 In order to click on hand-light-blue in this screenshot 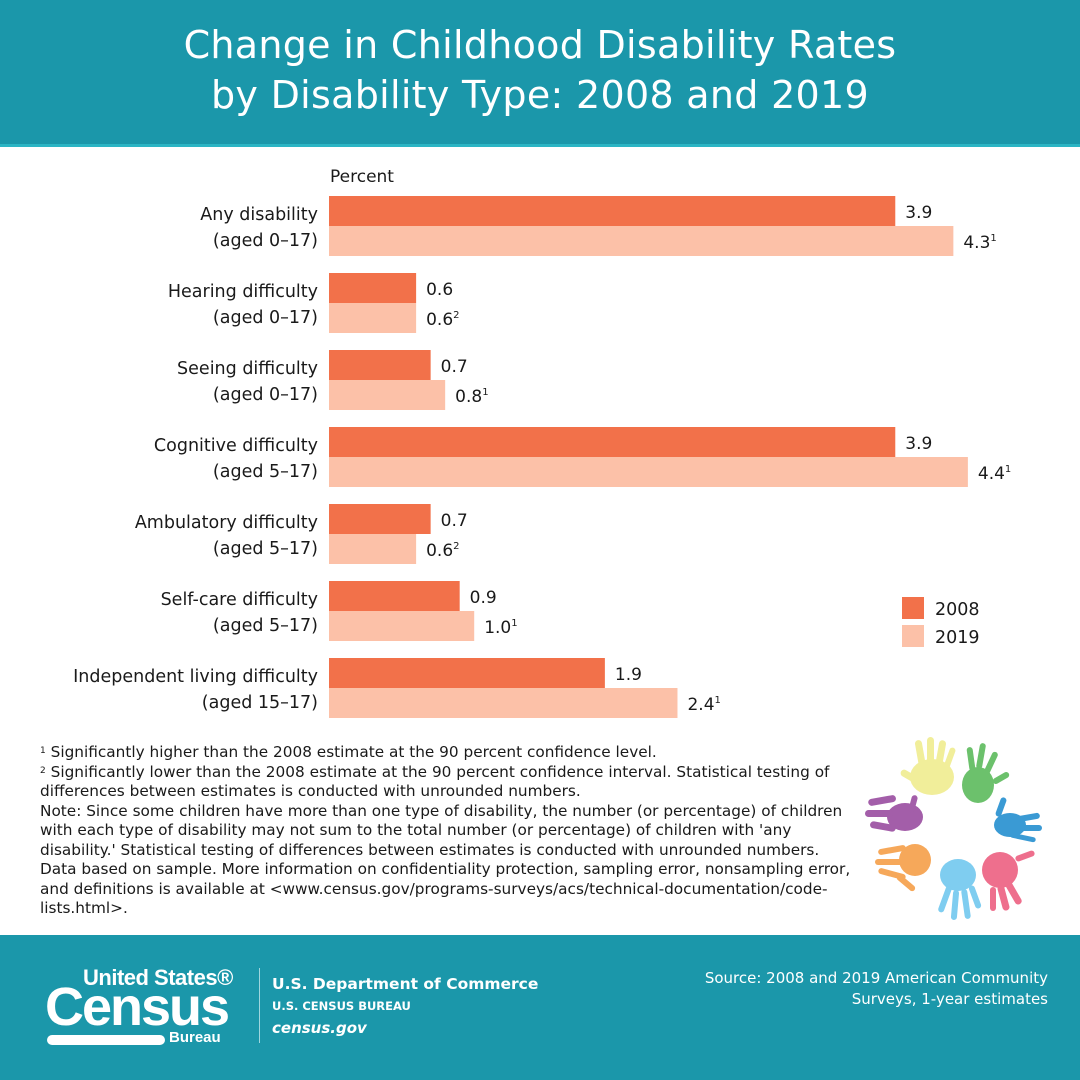, I will do `click(960, 889)`.